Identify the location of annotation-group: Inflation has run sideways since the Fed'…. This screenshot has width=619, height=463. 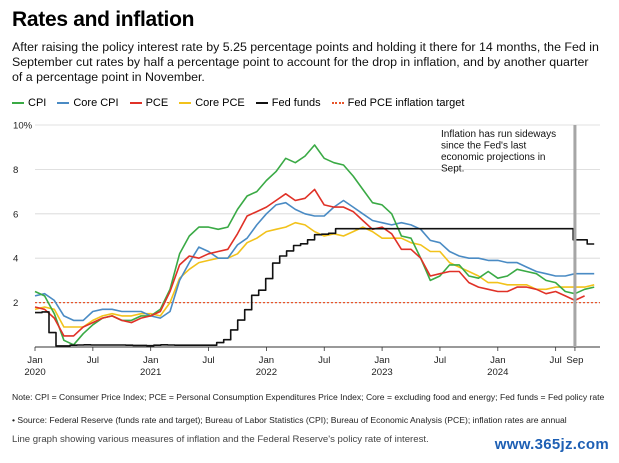
(509, 236).